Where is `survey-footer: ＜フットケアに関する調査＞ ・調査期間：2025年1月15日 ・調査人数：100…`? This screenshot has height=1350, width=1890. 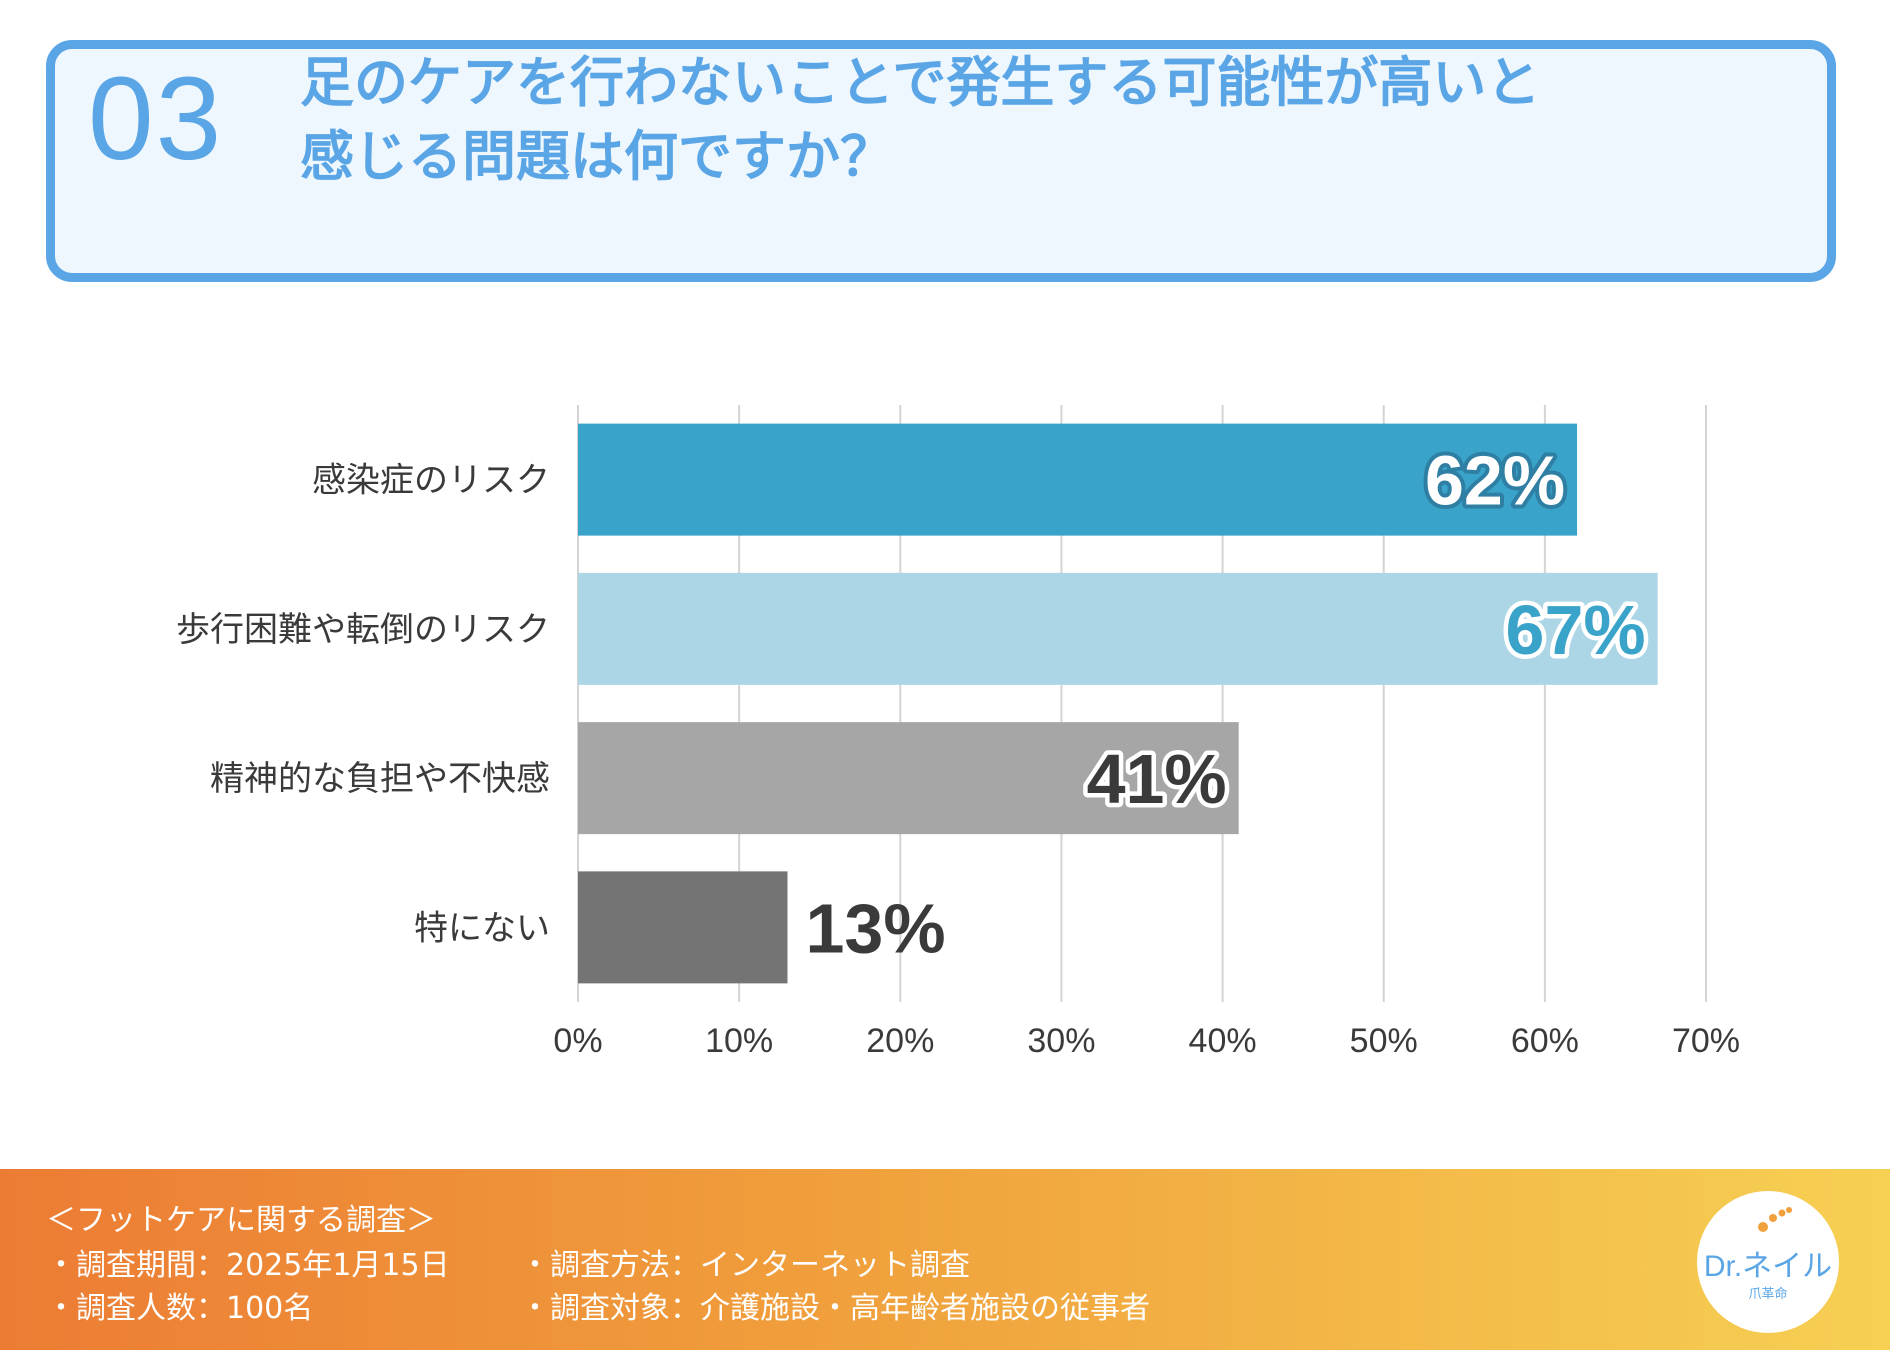
survey-footer: ＜フットケアに関する調査＞ ・調査期間：2025年1月15日 ・調査人数：100… is located at coordinates (945, 1259).